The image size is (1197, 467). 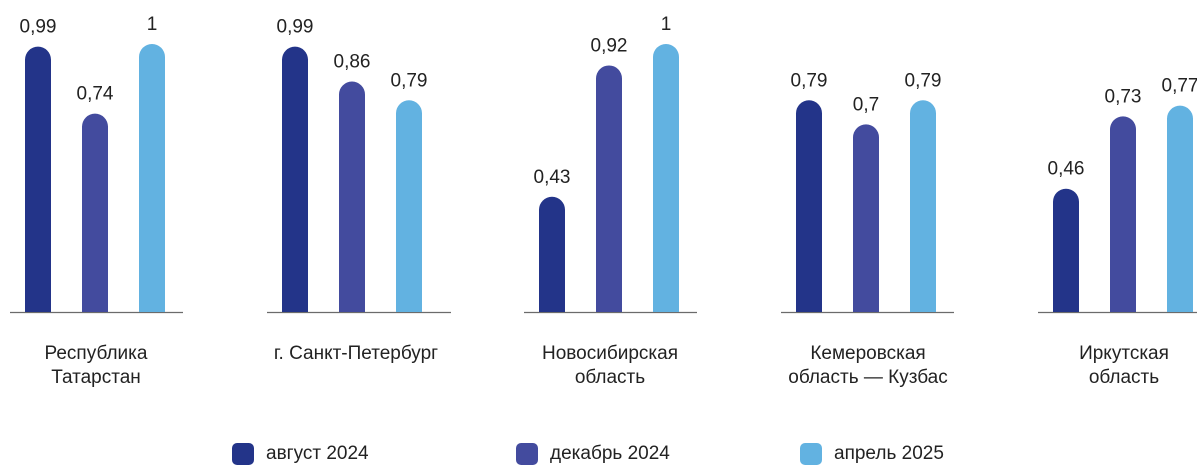 I want to click on bar-group4-series2, so click(x=866, y=218).